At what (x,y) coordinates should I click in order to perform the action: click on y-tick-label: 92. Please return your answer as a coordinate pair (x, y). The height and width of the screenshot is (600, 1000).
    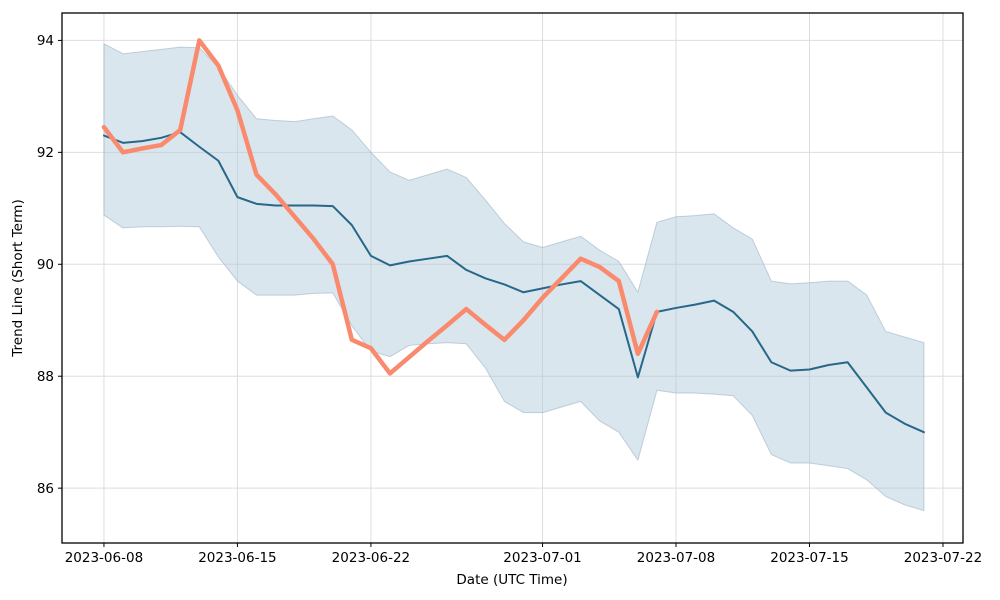
    Looking at the image, I should click on (45, 153).